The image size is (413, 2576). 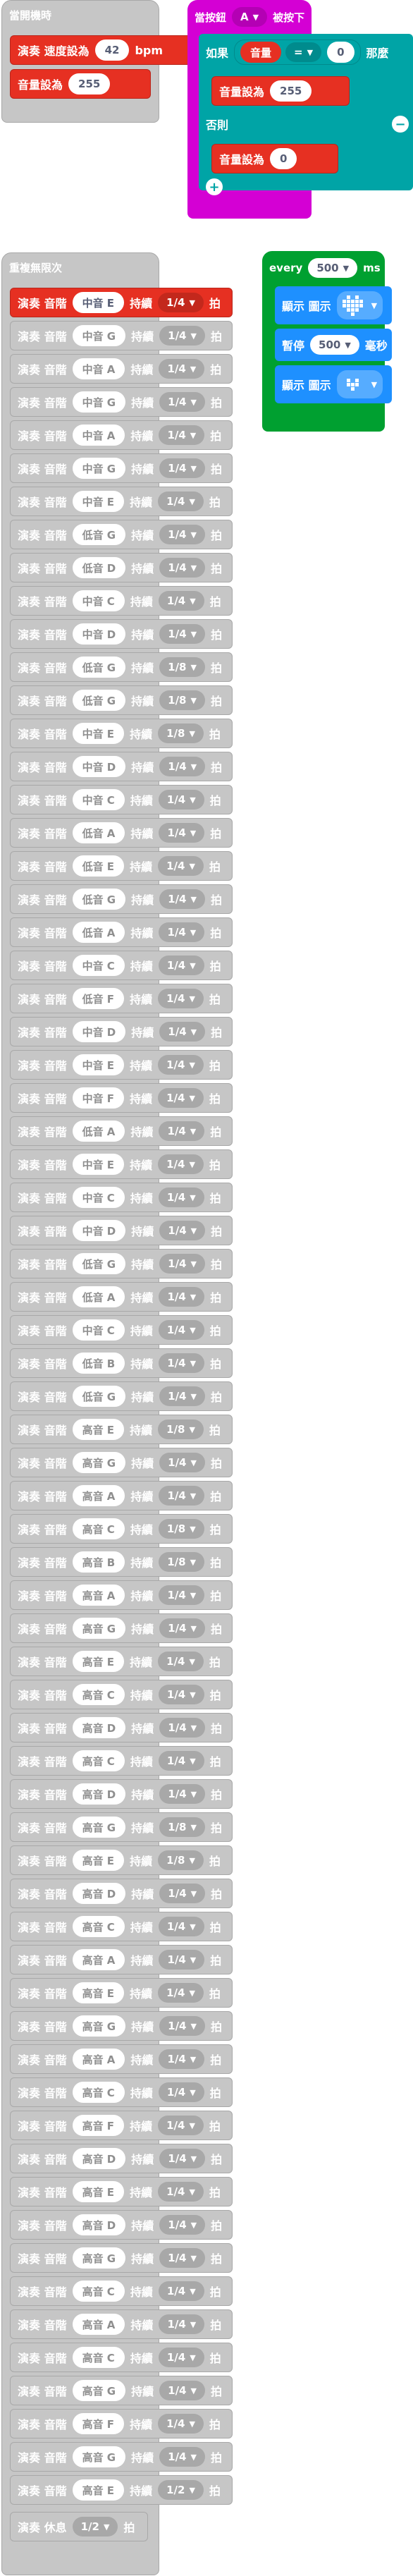 What do you see at coordinates (122, 1363) in the screenshot?
I see `play-note-block: 演奏 音階 低音 B 持續 1/4 ▼ 拍` at bounding box center [122, 1363].